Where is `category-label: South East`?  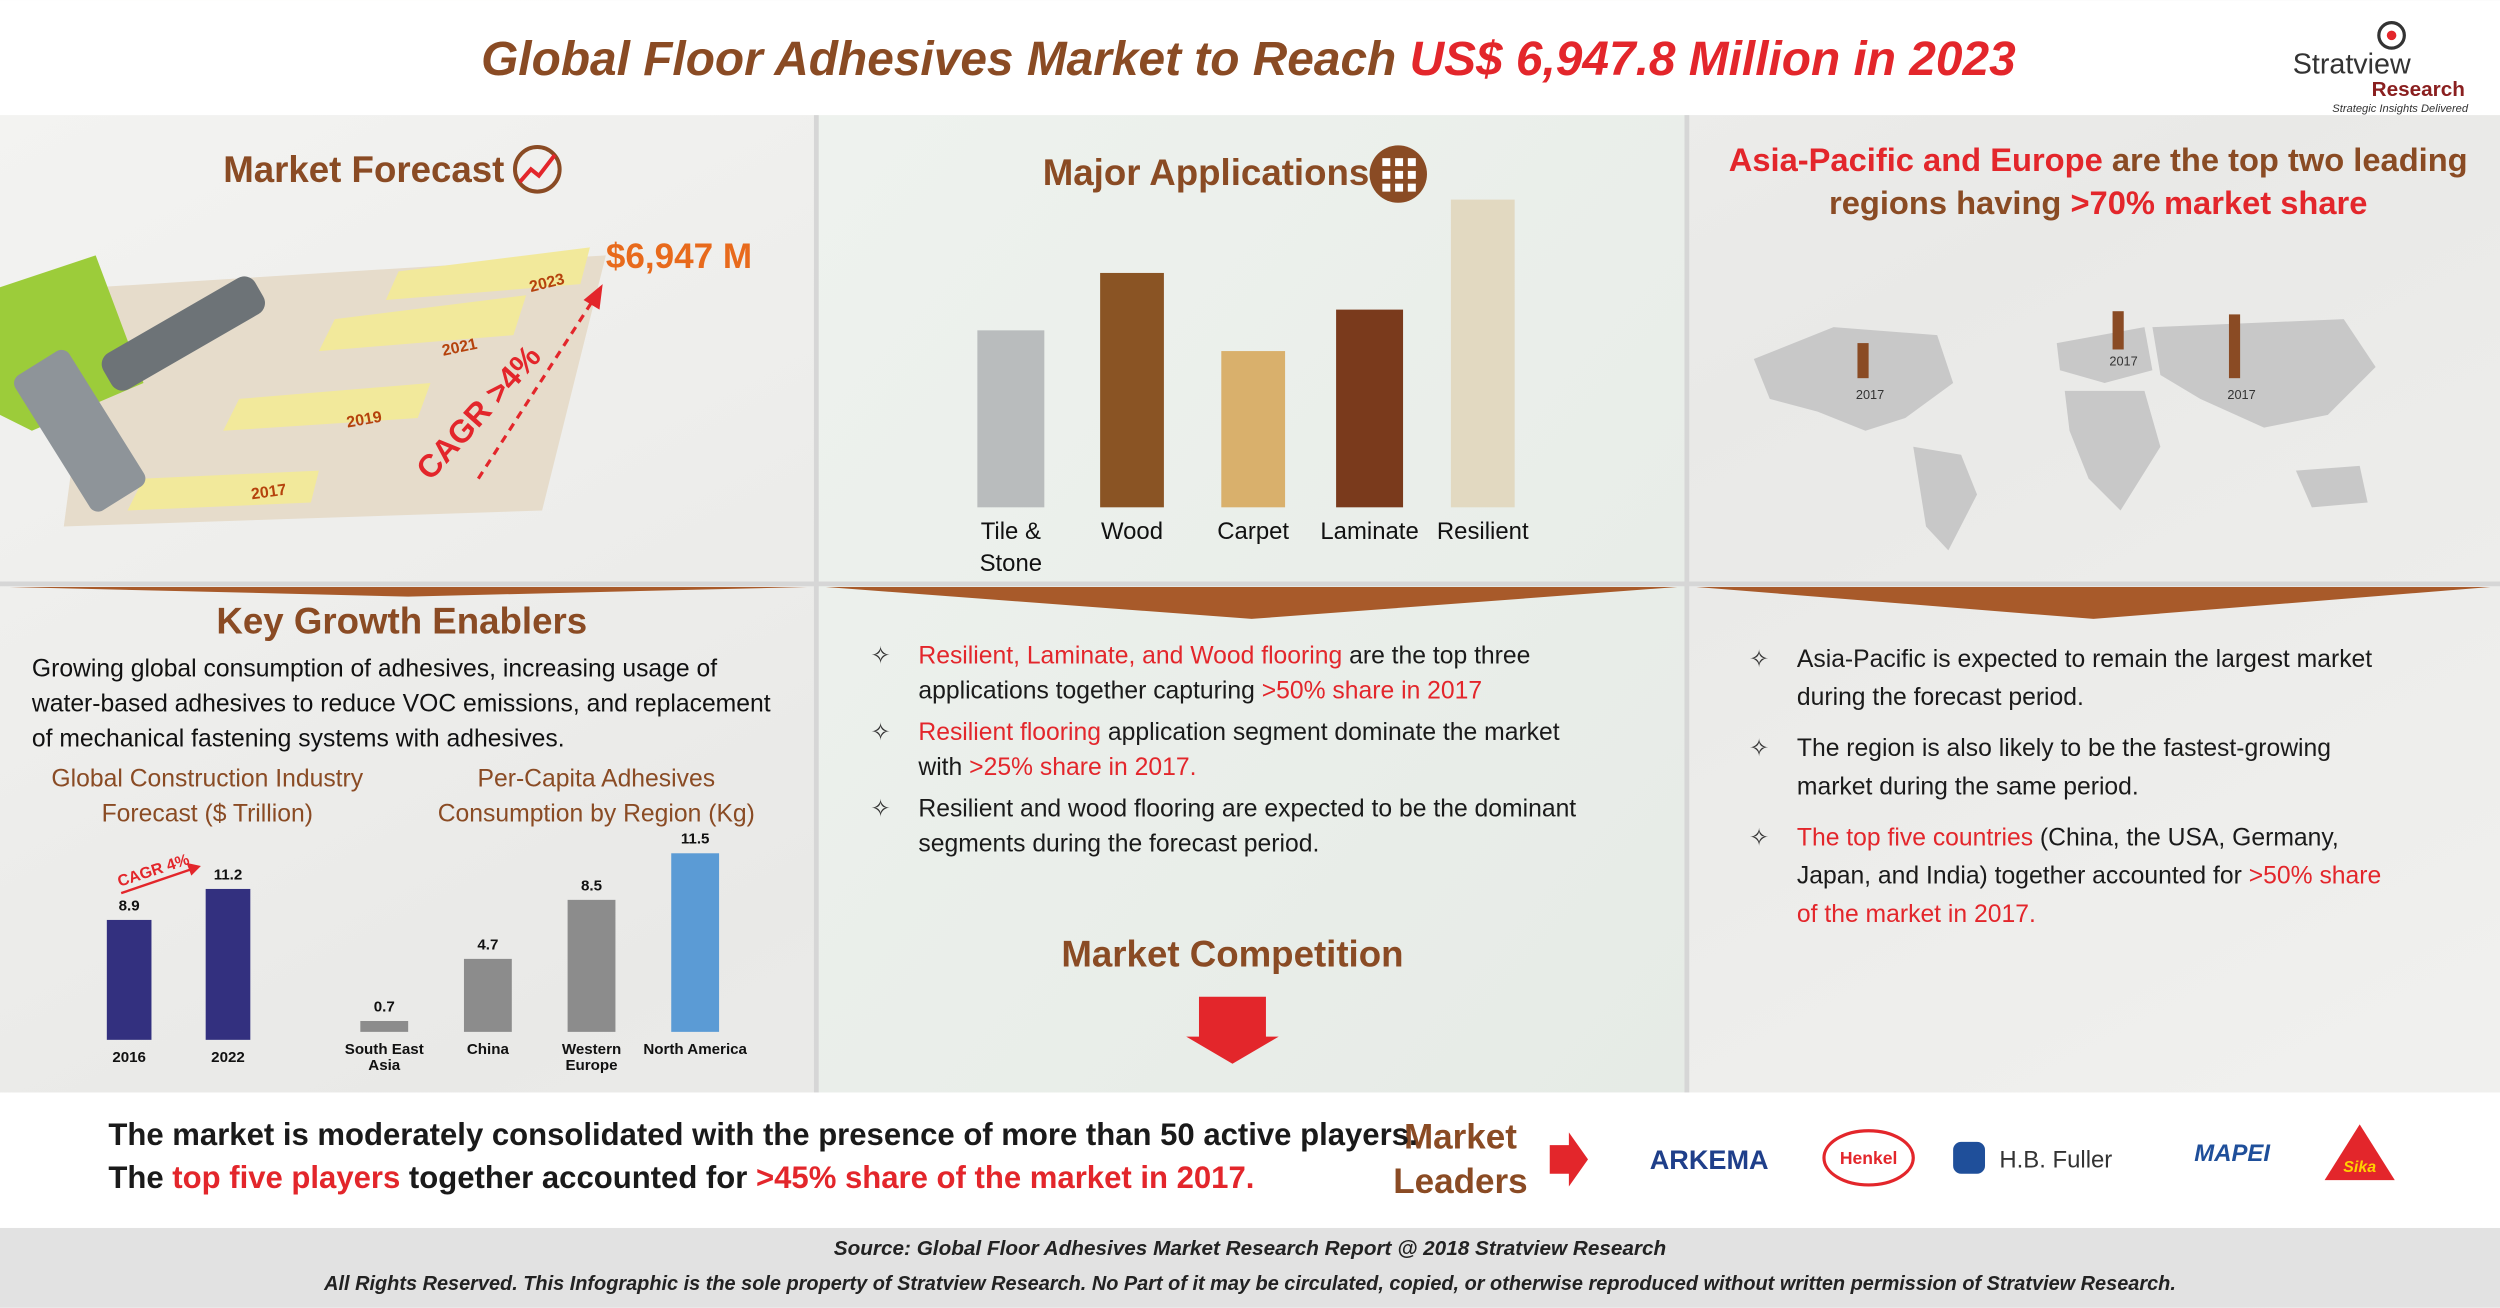
category-label: South East is located at coordinates (384, 1049).